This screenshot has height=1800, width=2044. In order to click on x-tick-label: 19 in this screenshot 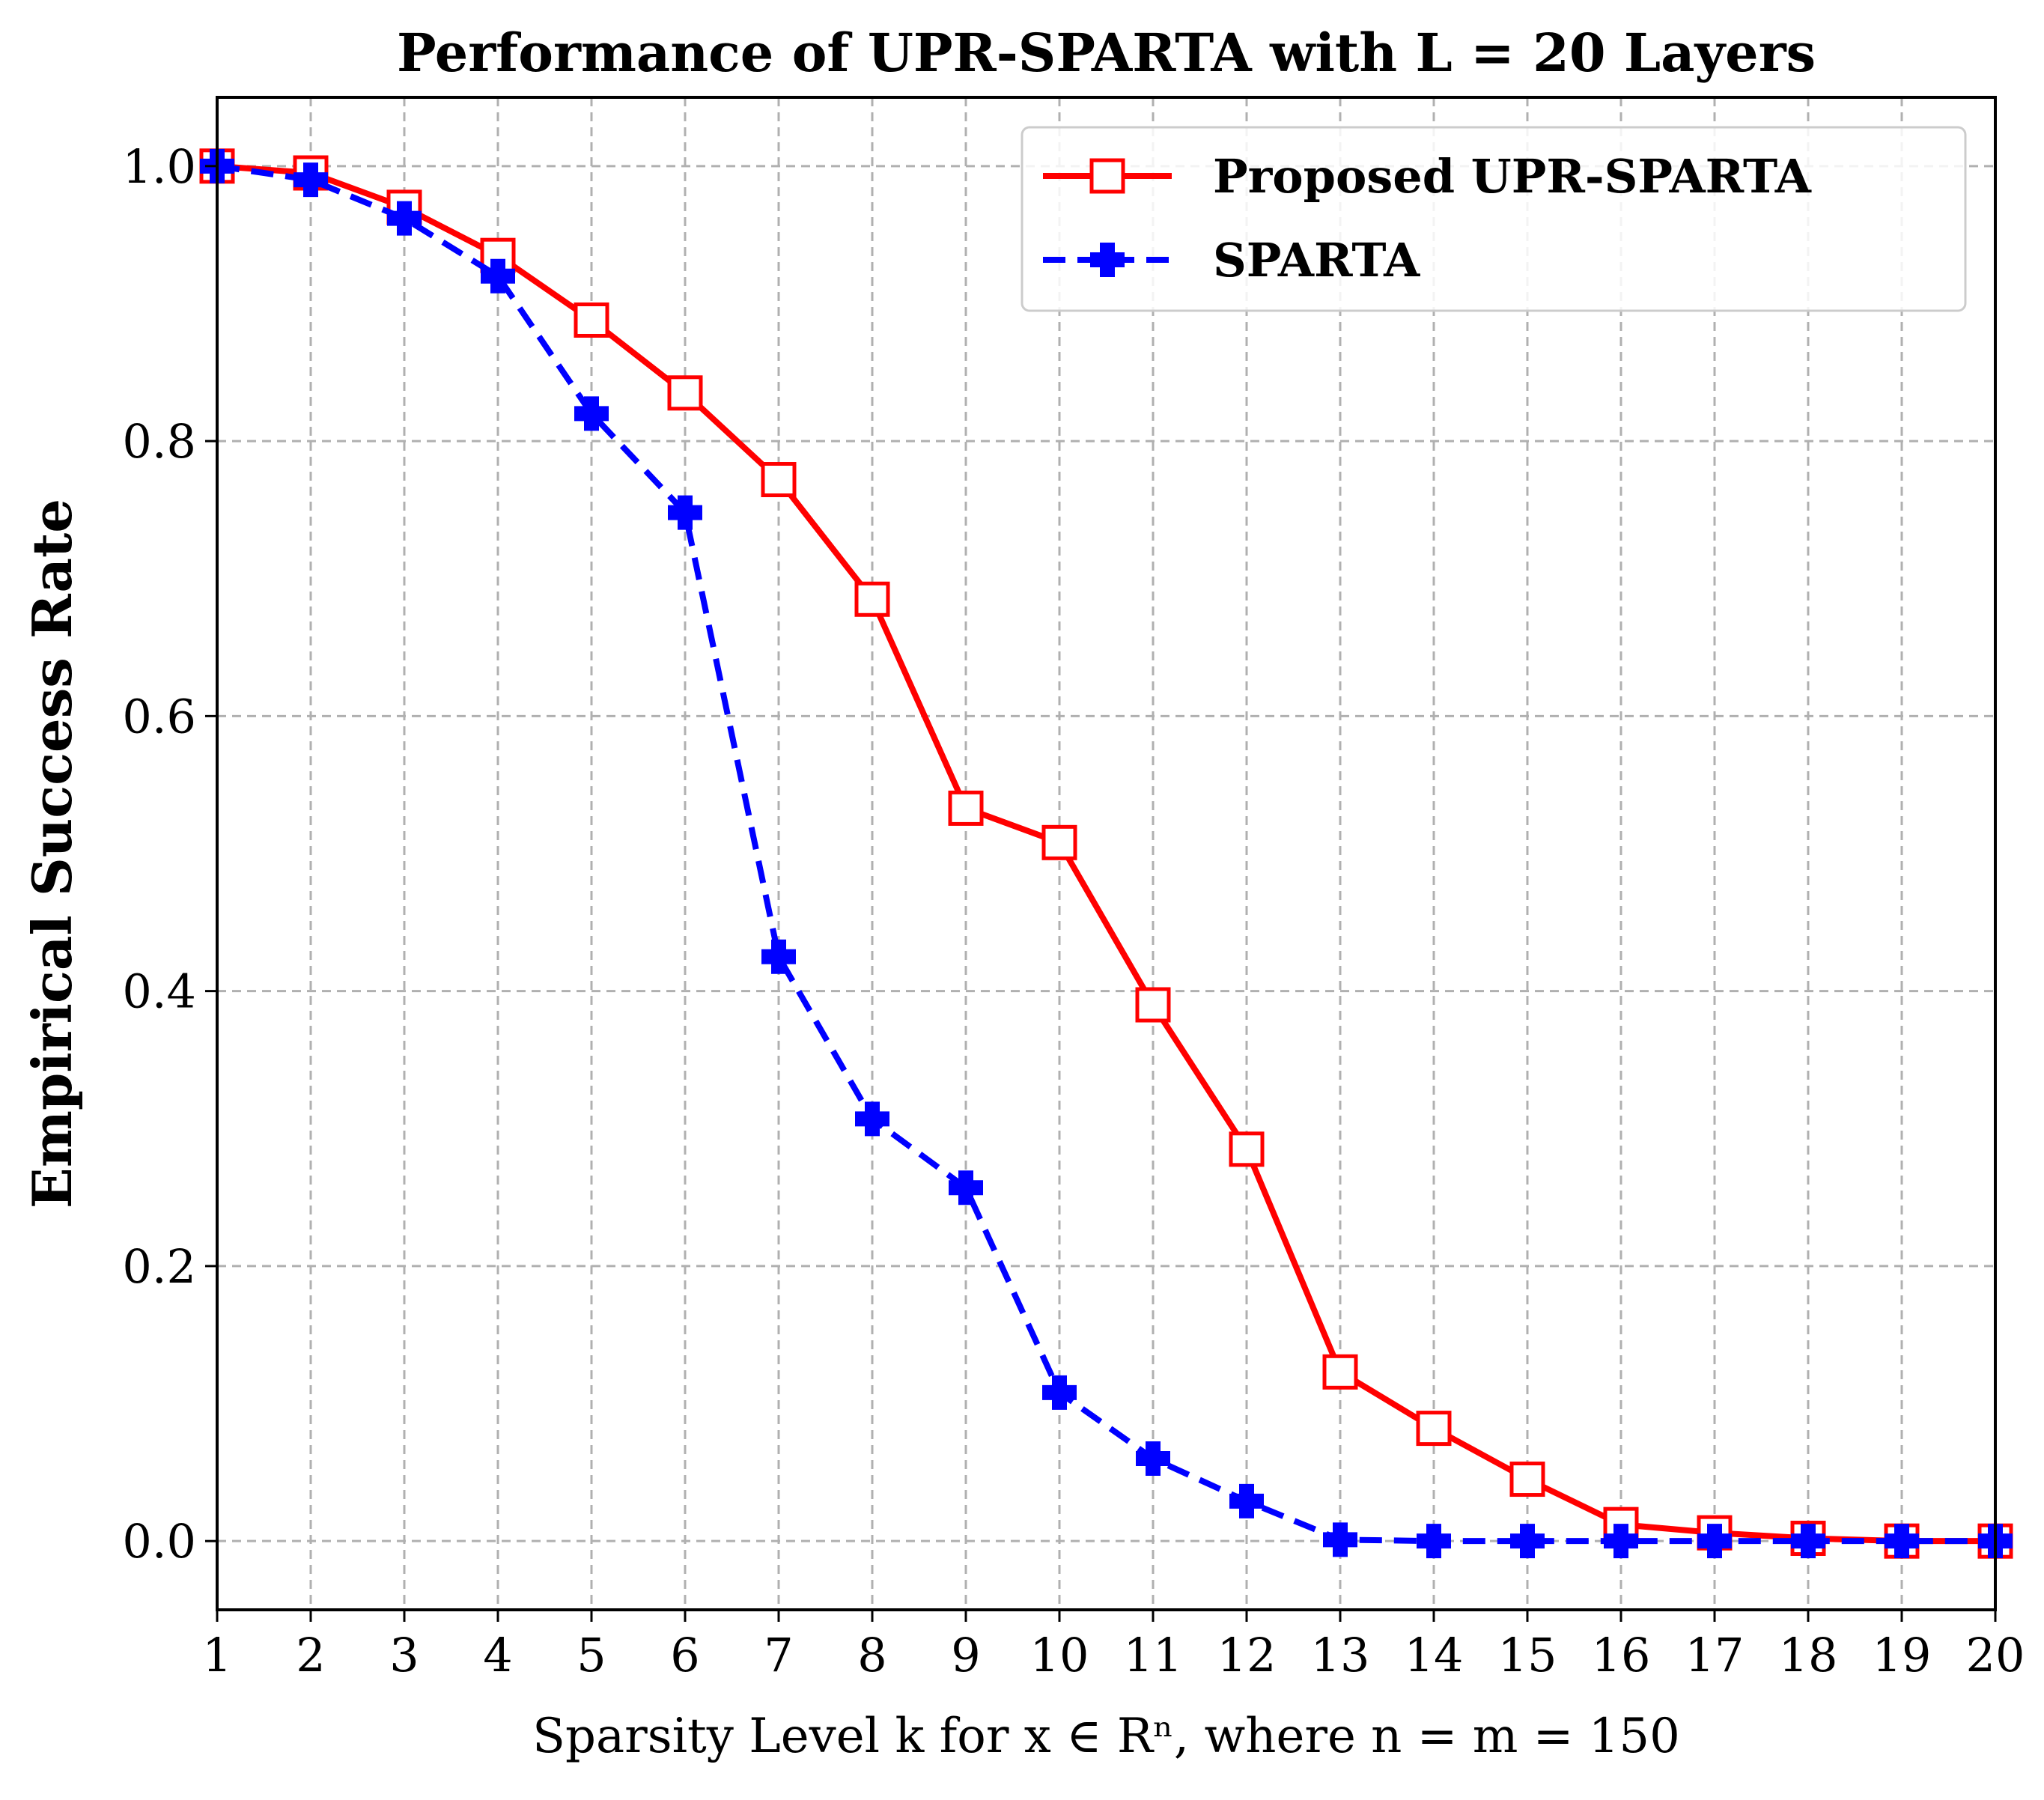, I will do `click(1902, 1655)`.